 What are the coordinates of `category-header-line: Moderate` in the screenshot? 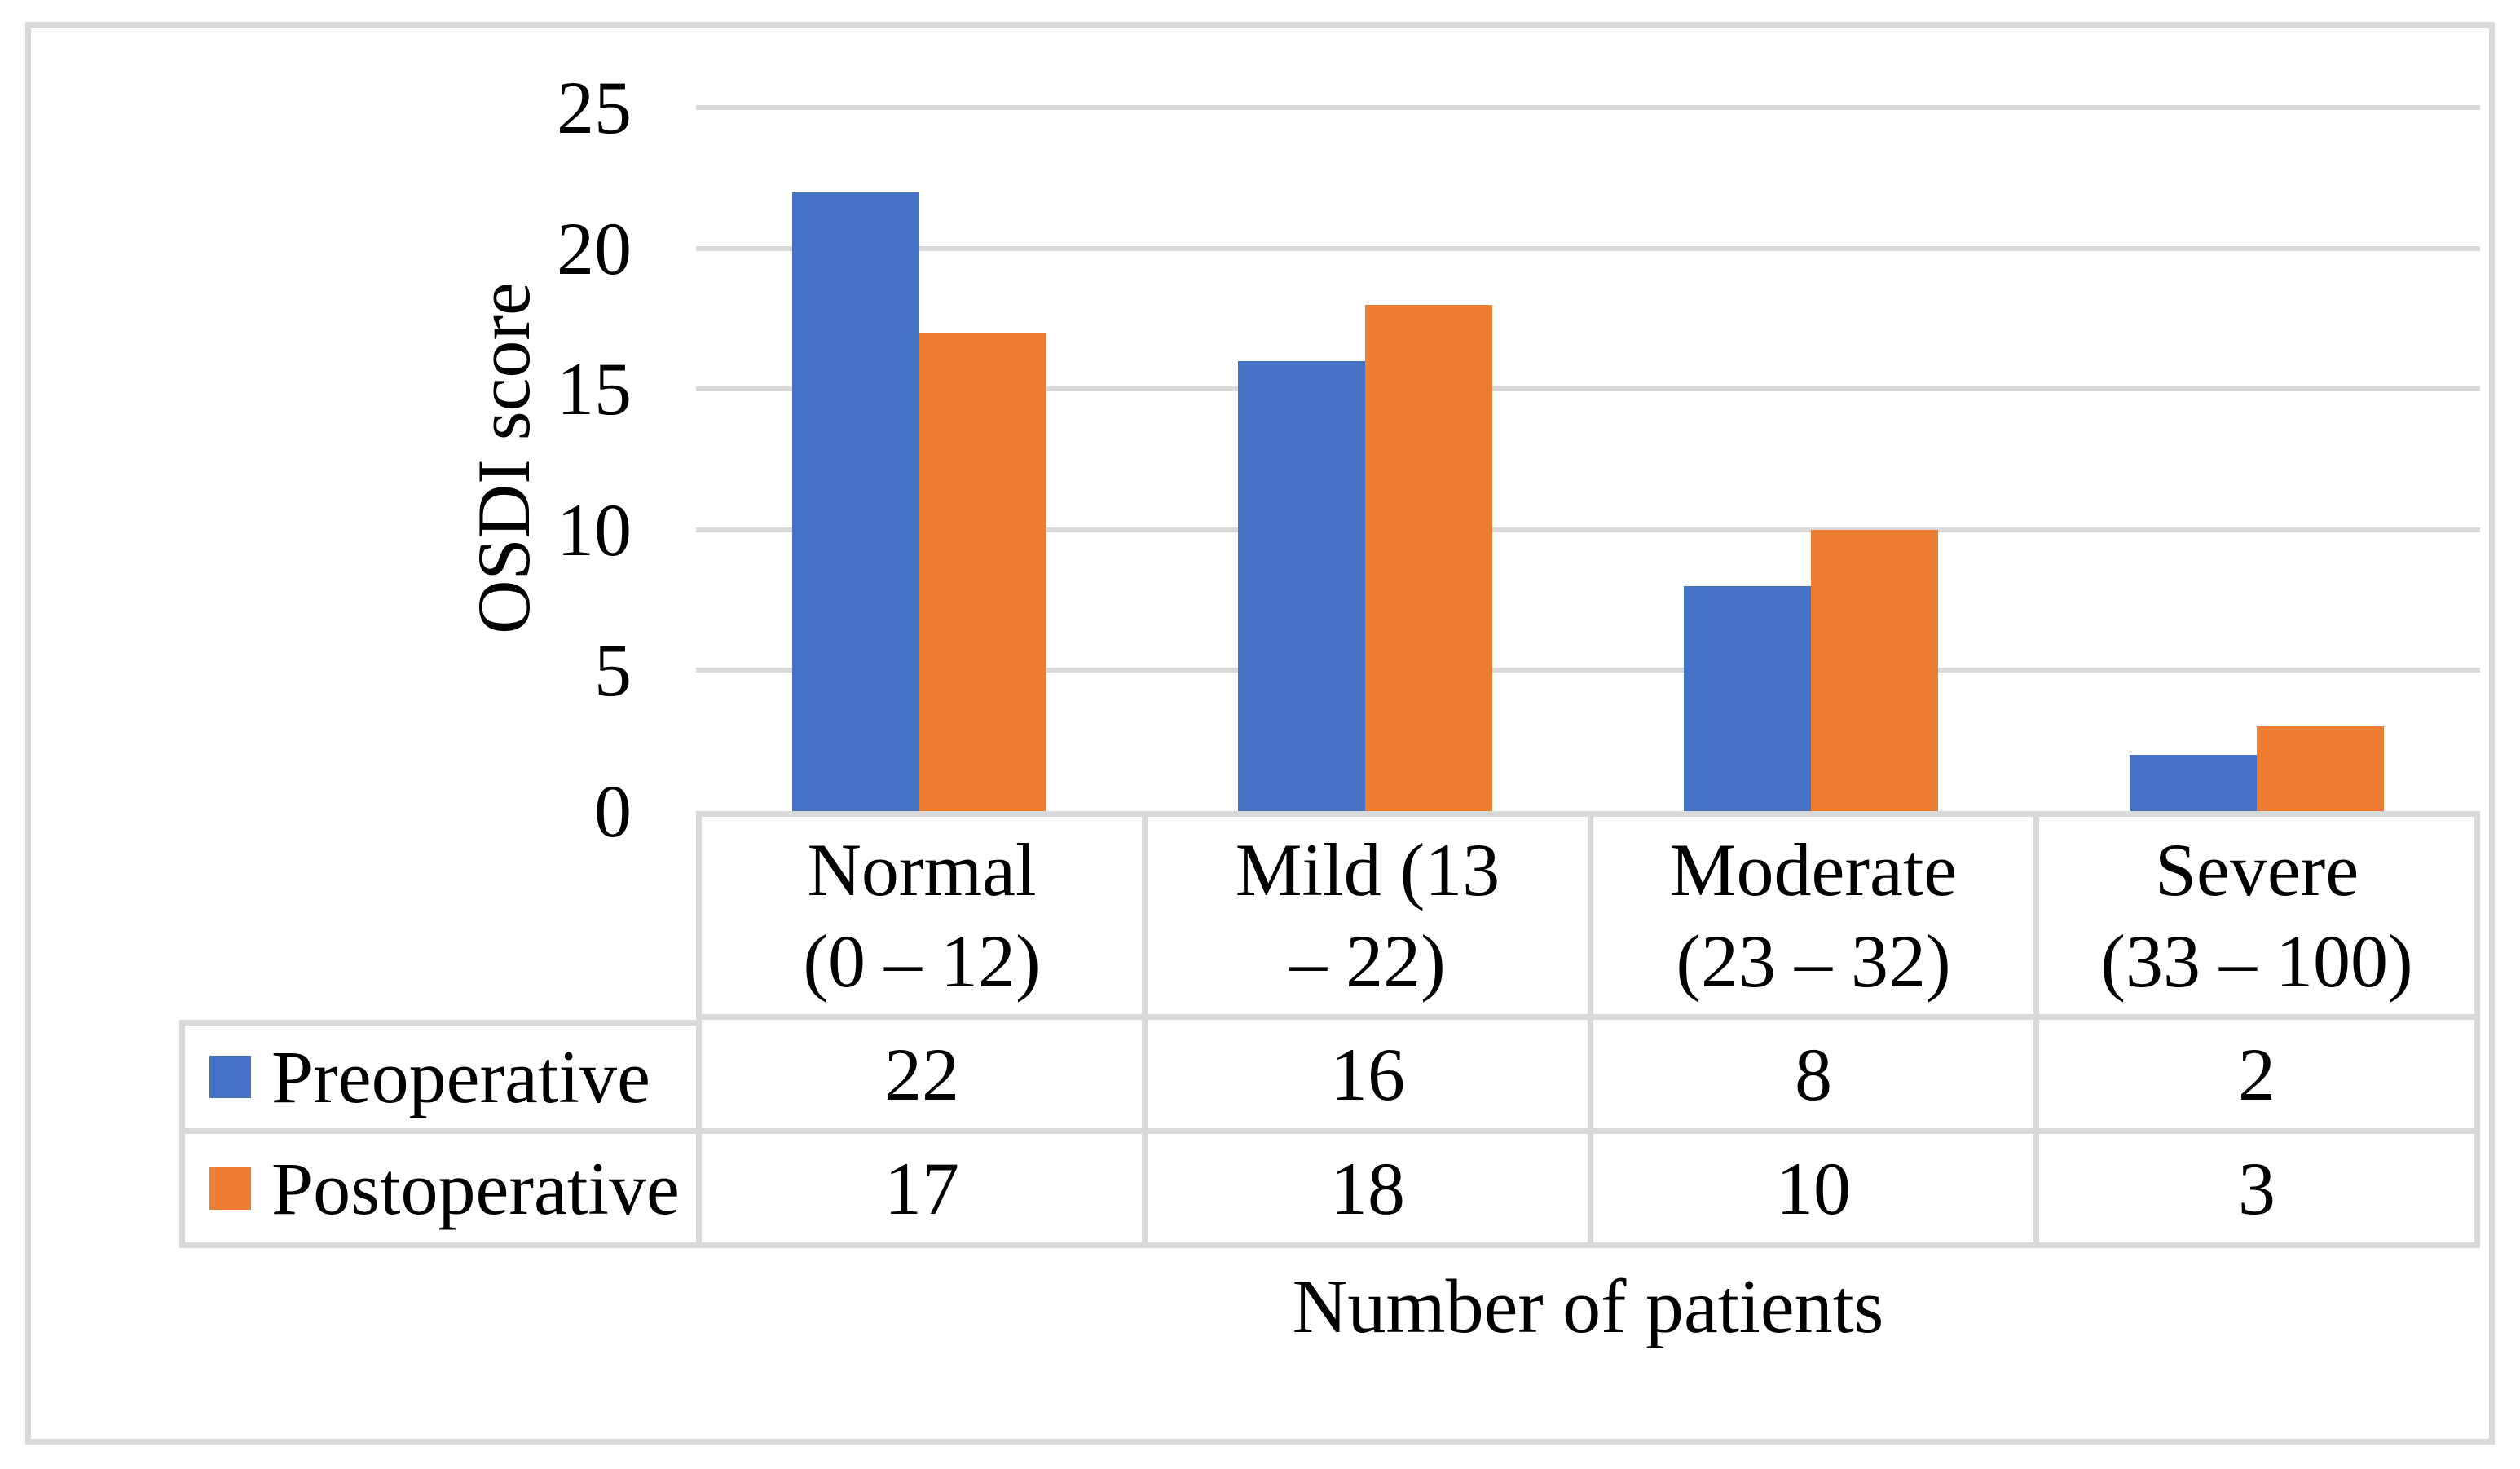 It's located at (1814, 870).